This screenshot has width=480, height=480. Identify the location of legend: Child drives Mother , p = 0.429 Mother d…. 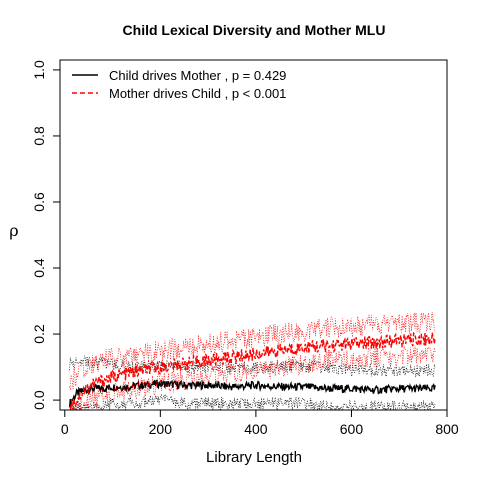
(179, 84).